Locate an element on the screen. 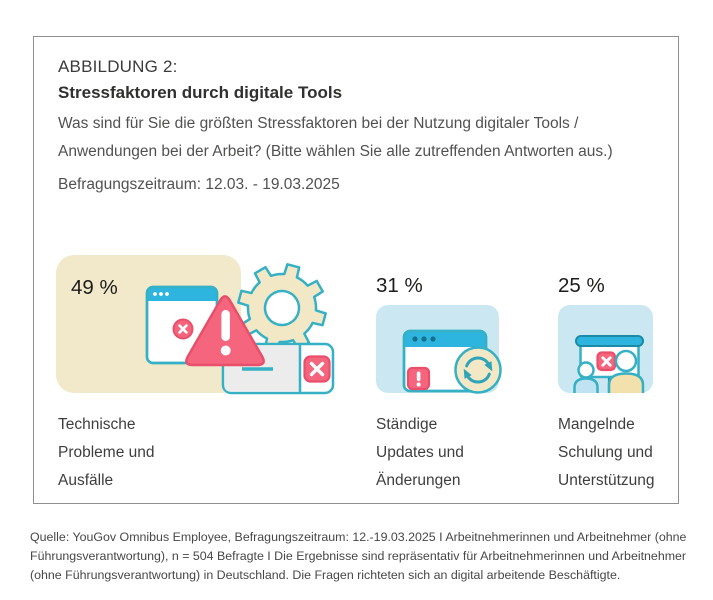  stat-percent: 49 % is located at coordinates (94, 287).